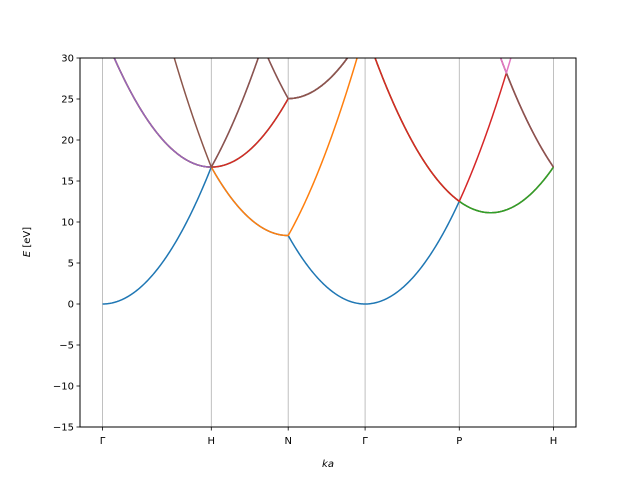 The width and height of the screenshot is (640, 484). Describe the element at coordinates (66, 244) in the screenshot. I see `y-axis: −15 −10 −5 0 5 10 15 20 25 30` at that location.